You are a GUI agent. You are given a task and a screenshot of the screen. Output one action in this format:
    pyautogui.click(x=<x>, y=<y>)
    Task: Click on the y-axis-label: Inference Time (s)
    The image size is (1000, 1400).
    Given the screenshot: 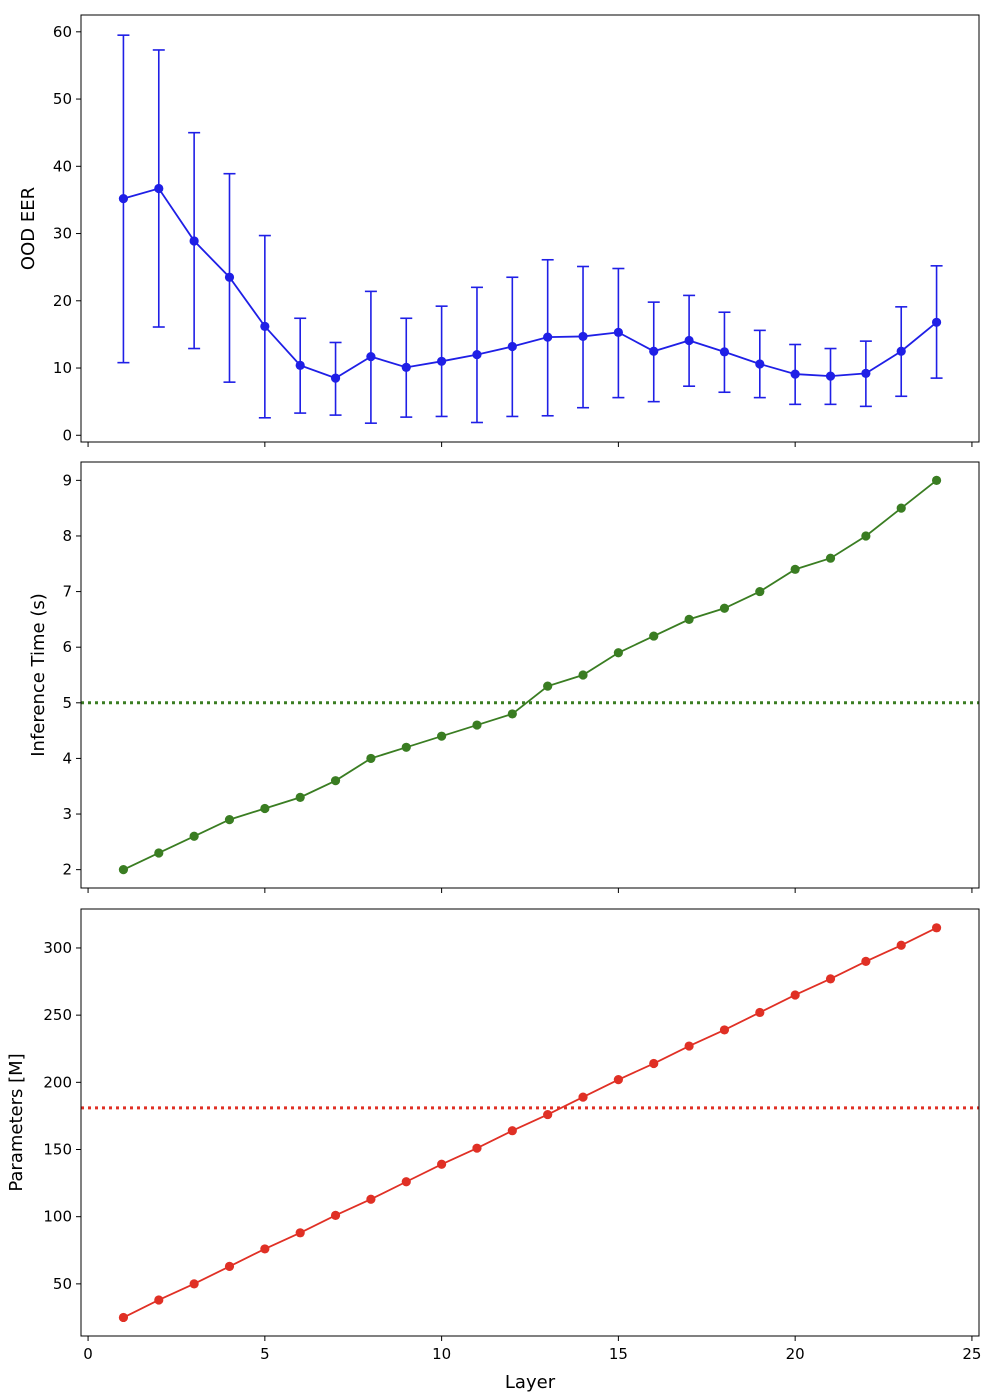 What is the action you would take?
    pyautogui.click(x=38, y=675)
    